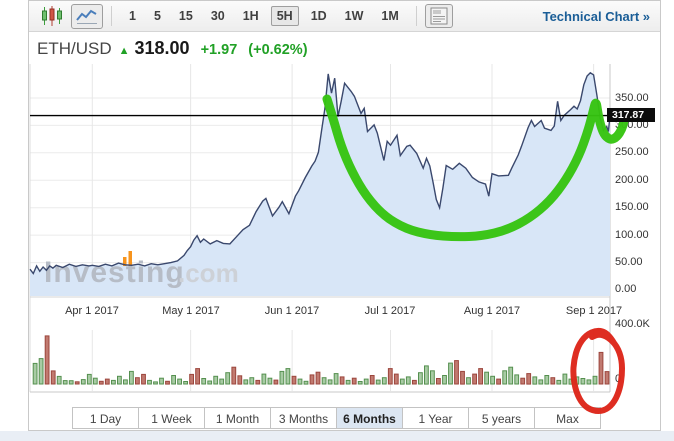 Image resolution: width=674 pixels, height=441 pixels. I want to click on y-axis-label: 200.00, so click(632, 180).